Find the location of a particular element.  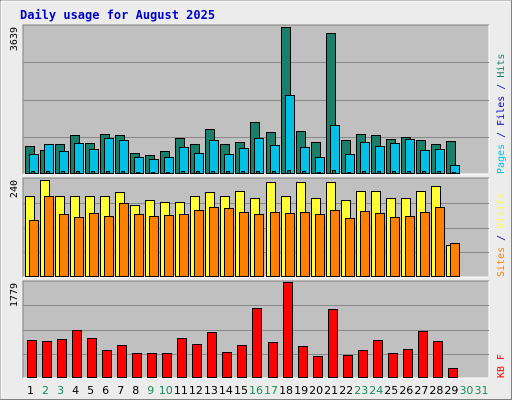

day-label: 25 is located at coordinates (391, 390).